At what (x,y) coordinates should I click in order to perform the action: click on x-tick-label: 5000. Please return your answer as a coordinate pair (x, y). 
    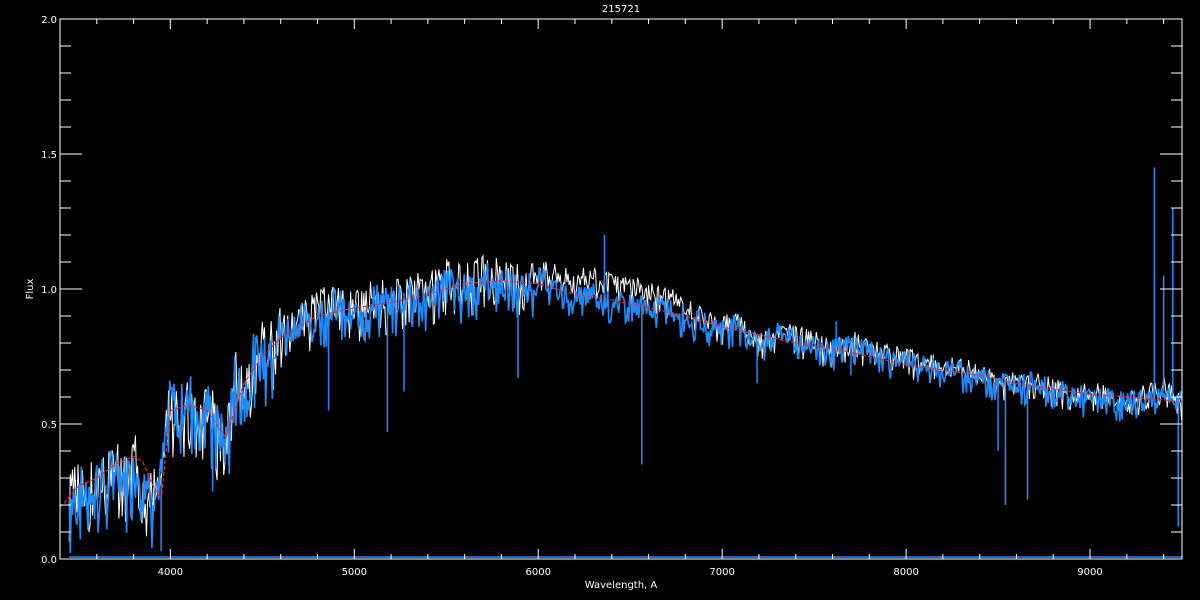
    Looking at the image, I should click on (354, 572).